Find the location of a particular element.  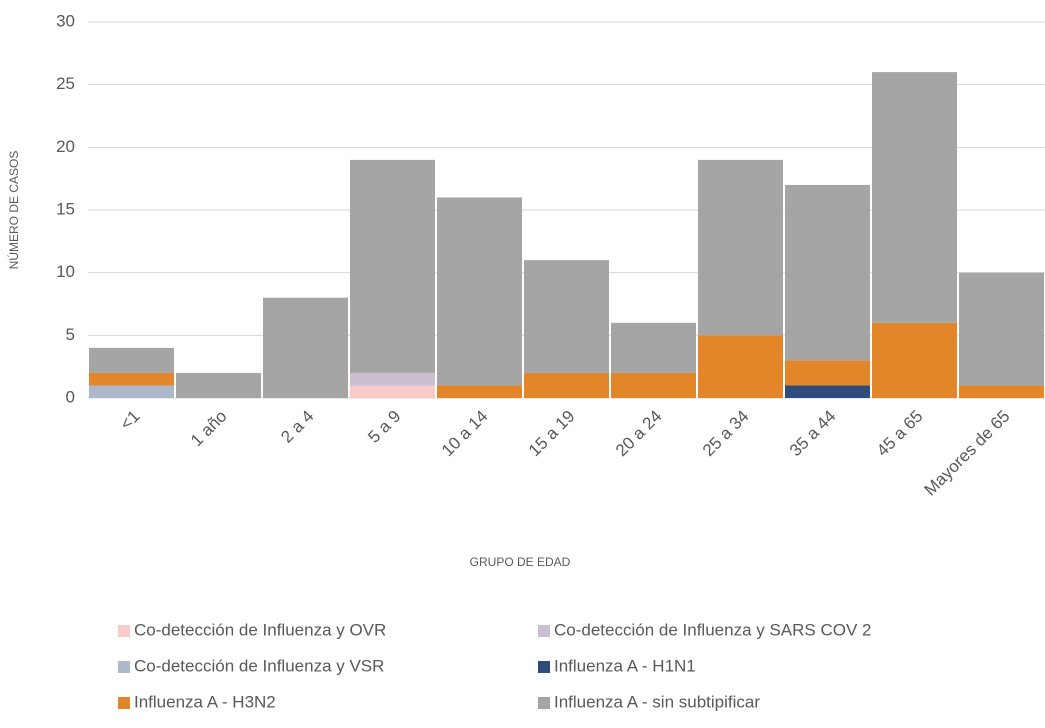

y-tick-label: 0 is located at coordinates (70, 396).